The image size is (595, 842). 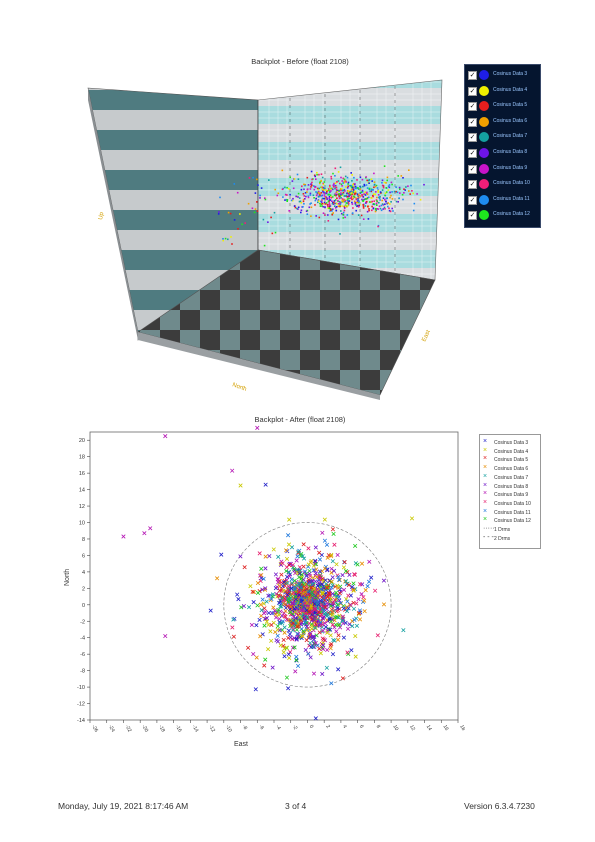 What do you see at coordinates (485, 441) in the screenshot?
I see `legend-marker-icon: ×` at bounding box center [485, 441].